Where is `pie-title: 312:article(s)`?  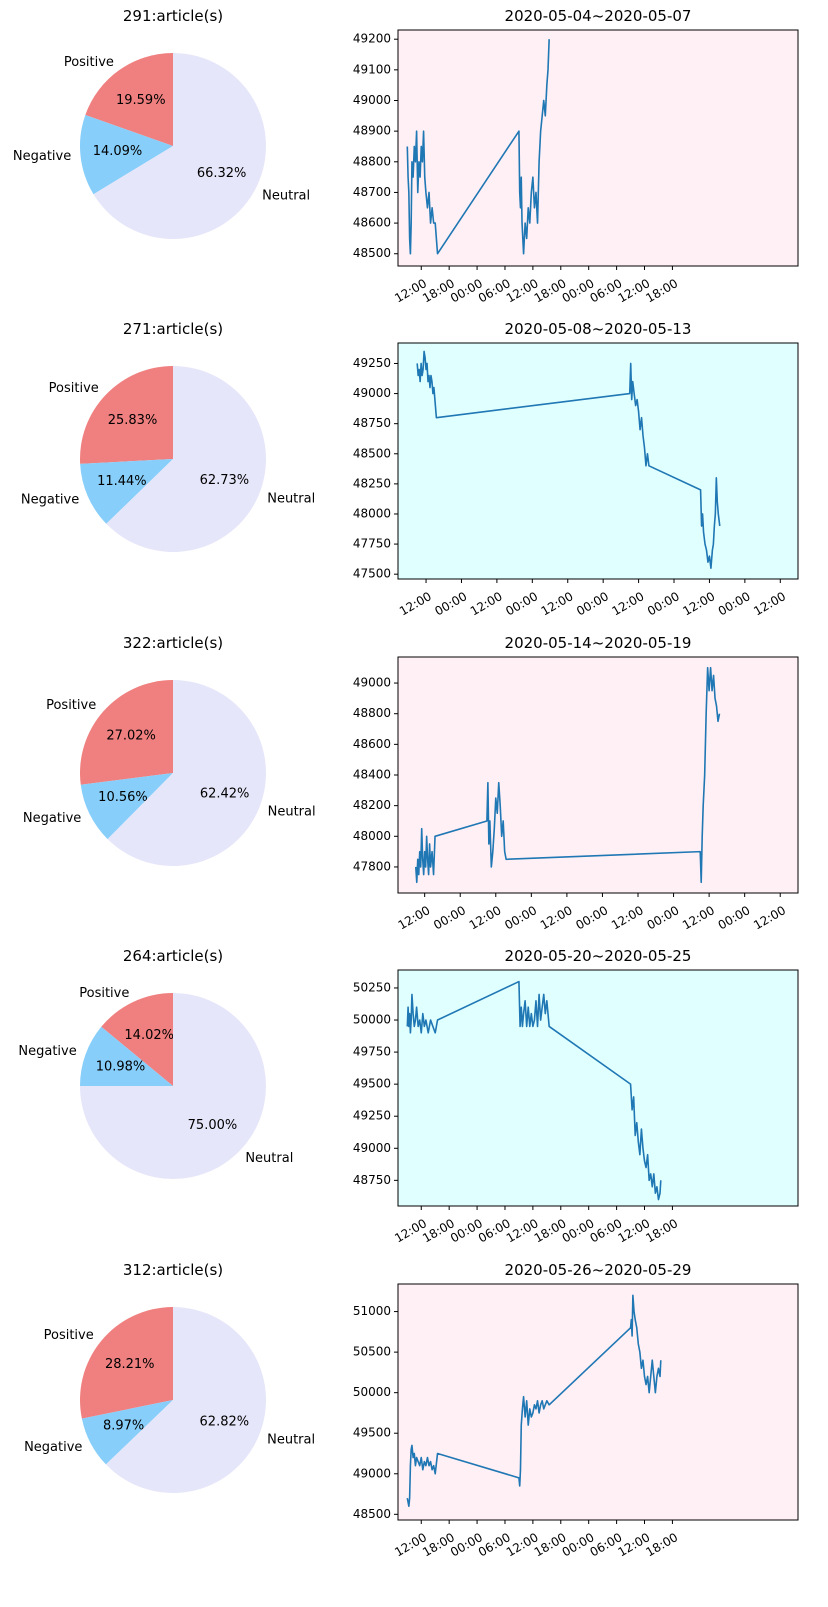 pie-title: 312:article(s) is located at coordinates (173, 1270).